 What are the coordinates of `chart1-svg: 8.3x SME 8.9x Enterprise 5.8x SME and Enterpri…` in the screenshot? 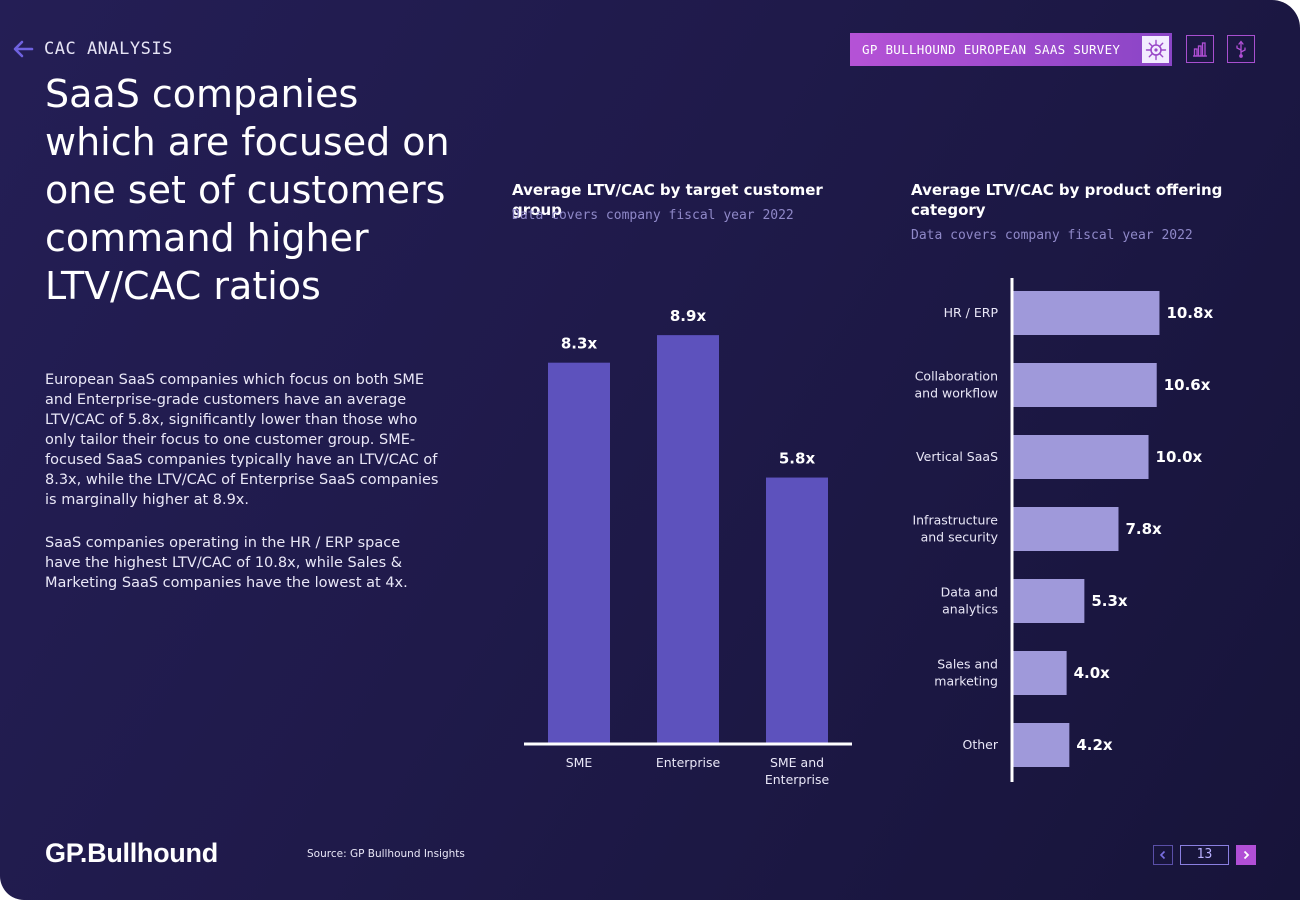 It's located at (688, 547).